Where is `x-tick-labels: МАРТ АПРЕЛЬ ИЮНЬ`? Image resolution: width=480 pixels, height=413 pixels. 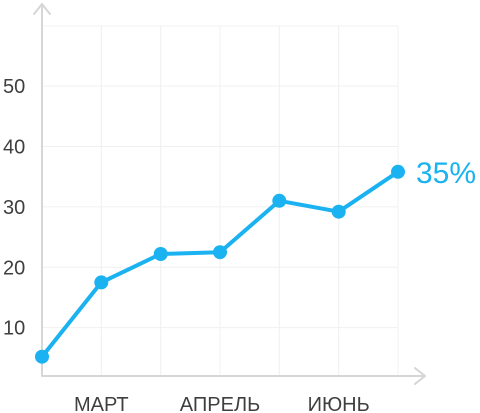
x-tick-labels: МАРТ АПРЕЛЬ ИЮНЬ is located at coordinates (222, 403).